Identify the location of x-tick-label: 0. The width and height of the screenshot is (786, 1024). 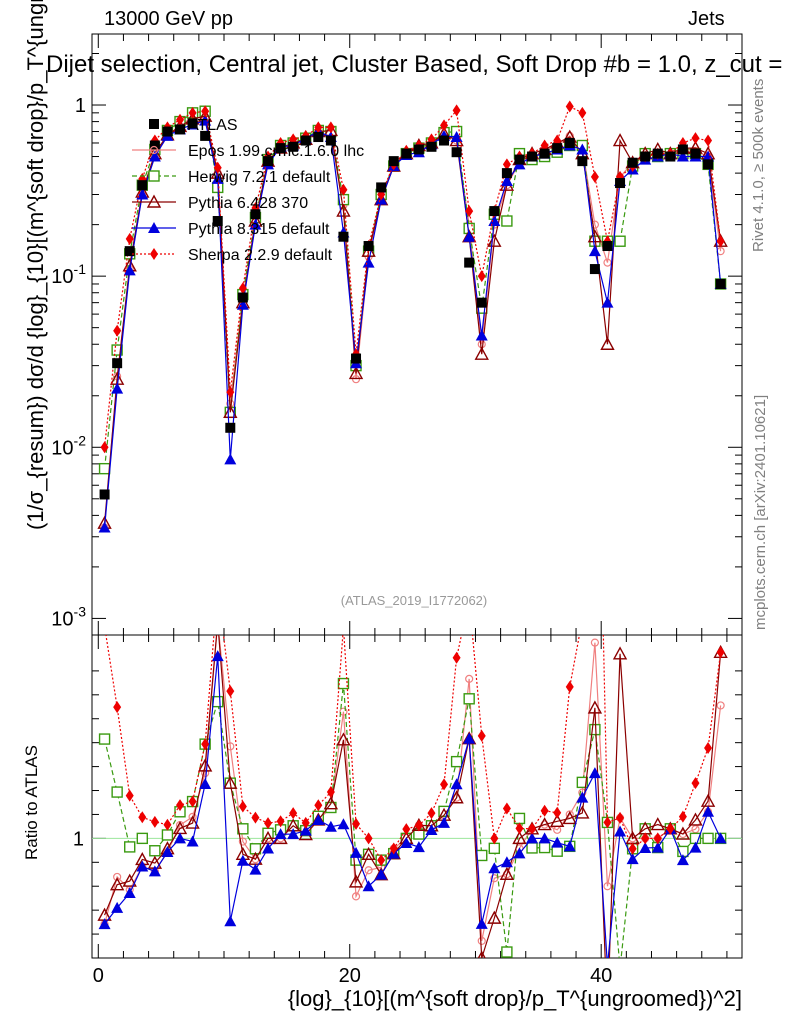
(98, 976).